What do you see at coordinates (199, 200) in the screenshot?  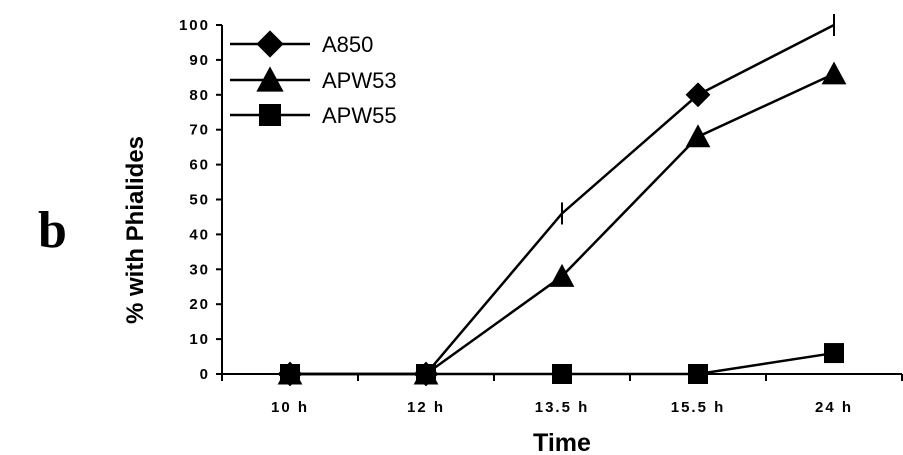 I see `y-tick-label: 50` at bounding box center [199, 200].